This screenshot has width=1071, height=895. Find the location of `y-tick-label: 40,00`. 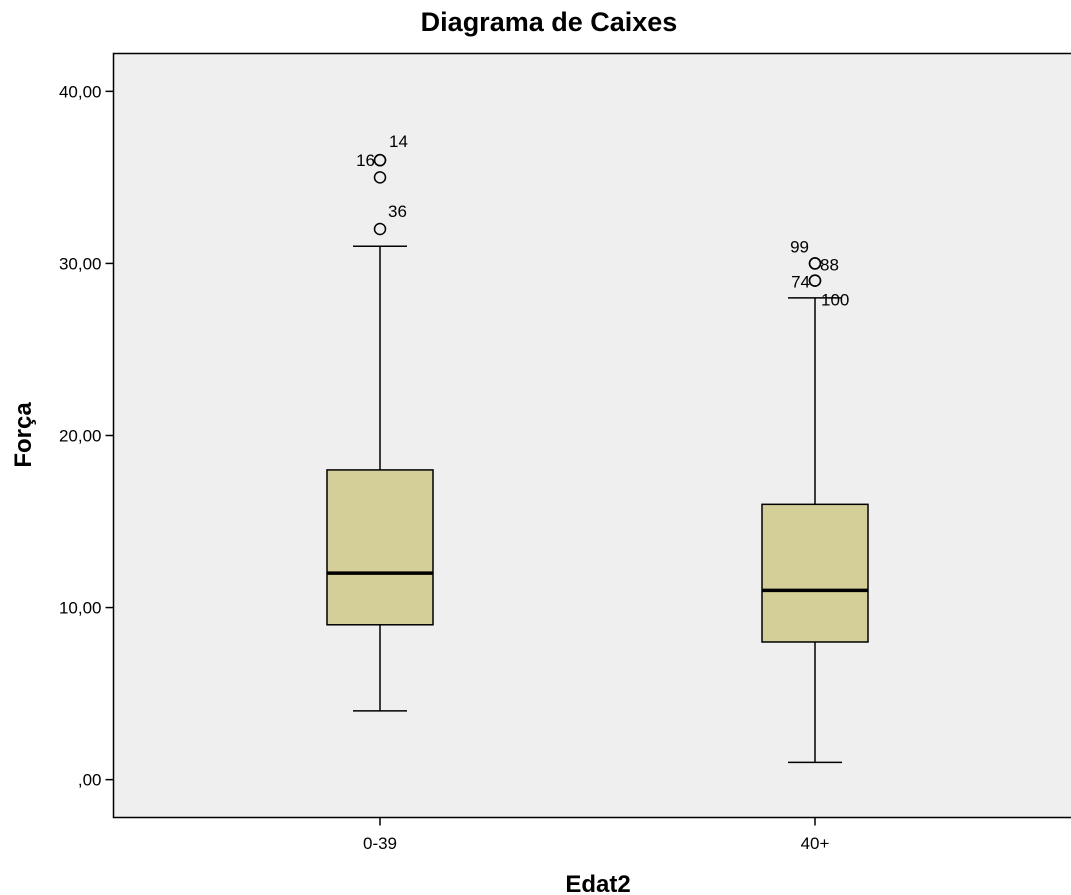

y-tick-label: 40,00 is located at coordinates (80, 91).